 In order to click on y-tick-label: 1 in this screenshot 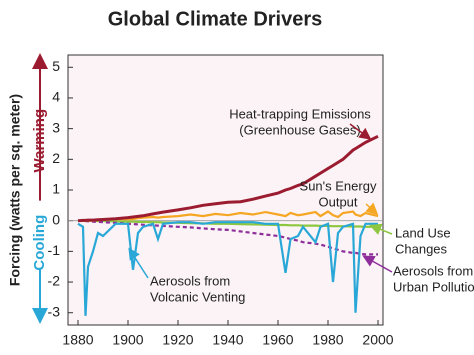, I will do `click(56, 189)`.